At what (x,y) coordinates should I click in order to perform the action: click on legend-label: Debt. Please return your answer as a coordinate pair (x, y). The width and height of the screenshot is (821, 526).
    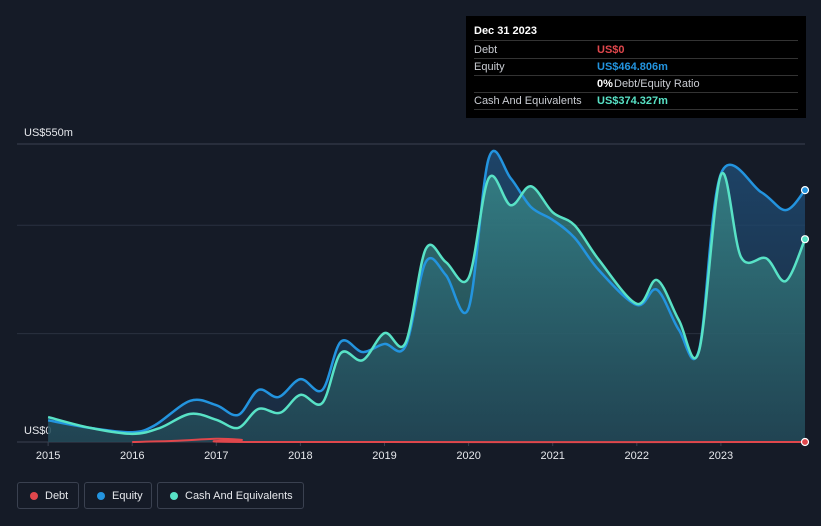
    Looking at the image, I should click on (57, 496).